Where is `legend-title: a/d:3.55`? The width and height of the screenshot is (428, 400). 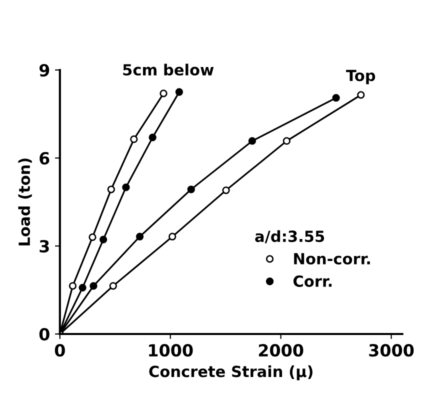
legend-title: a/d:3.55 is located at coordinates (289, 237).